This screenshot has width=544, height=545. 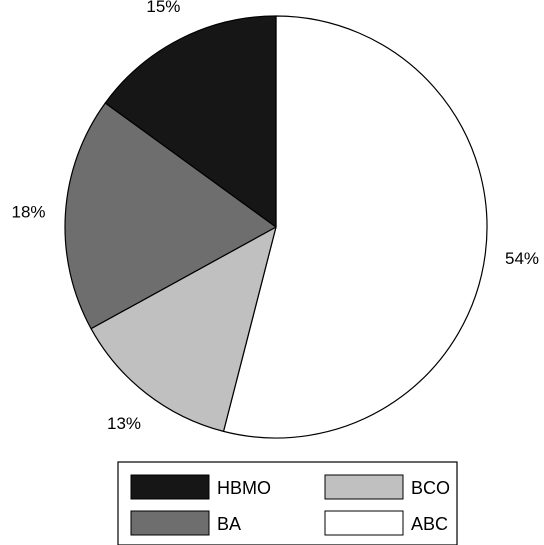 What do you see at coordinates (244, 488) in the screenshot?
I see `legend-label-hbmo: HBMO` at bounding box center [244, 488].